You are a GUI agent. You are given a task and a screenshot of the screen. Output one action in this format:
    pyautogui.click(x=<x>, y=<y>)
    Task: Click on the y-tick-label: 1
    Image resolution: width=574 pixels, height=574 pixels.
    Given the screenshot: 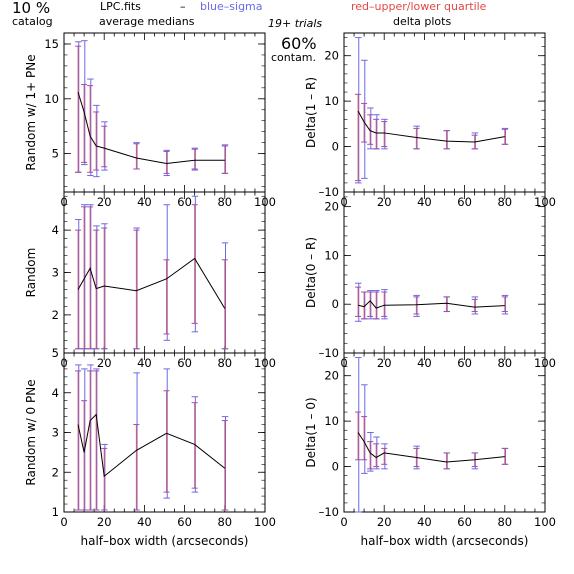 What is the action you would take?
    pyautogui.click(x=55, y=512)
    